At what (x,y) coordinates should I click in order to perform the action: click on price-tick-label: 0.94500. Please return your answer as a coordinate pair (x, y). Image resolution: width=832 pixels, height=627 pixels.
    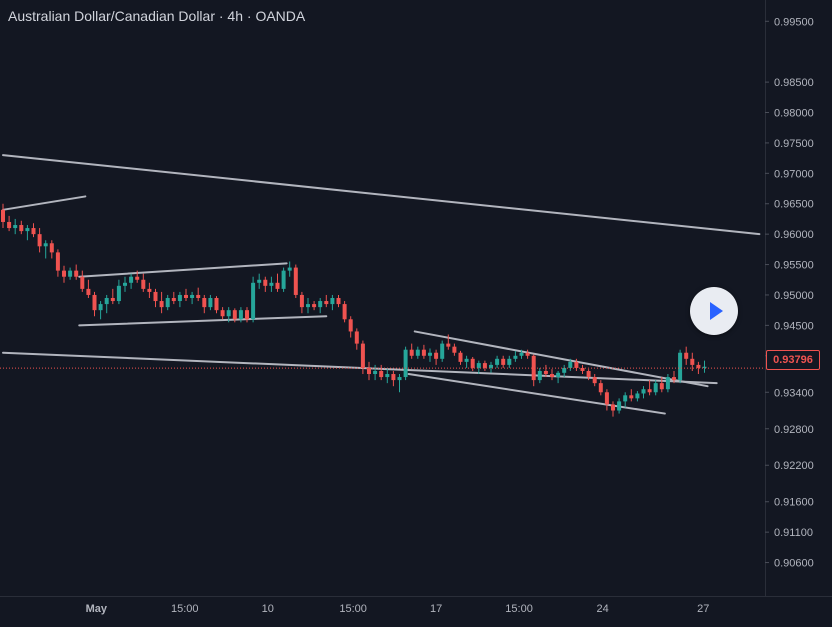
    Looking at the image, I should click on (794, 326).